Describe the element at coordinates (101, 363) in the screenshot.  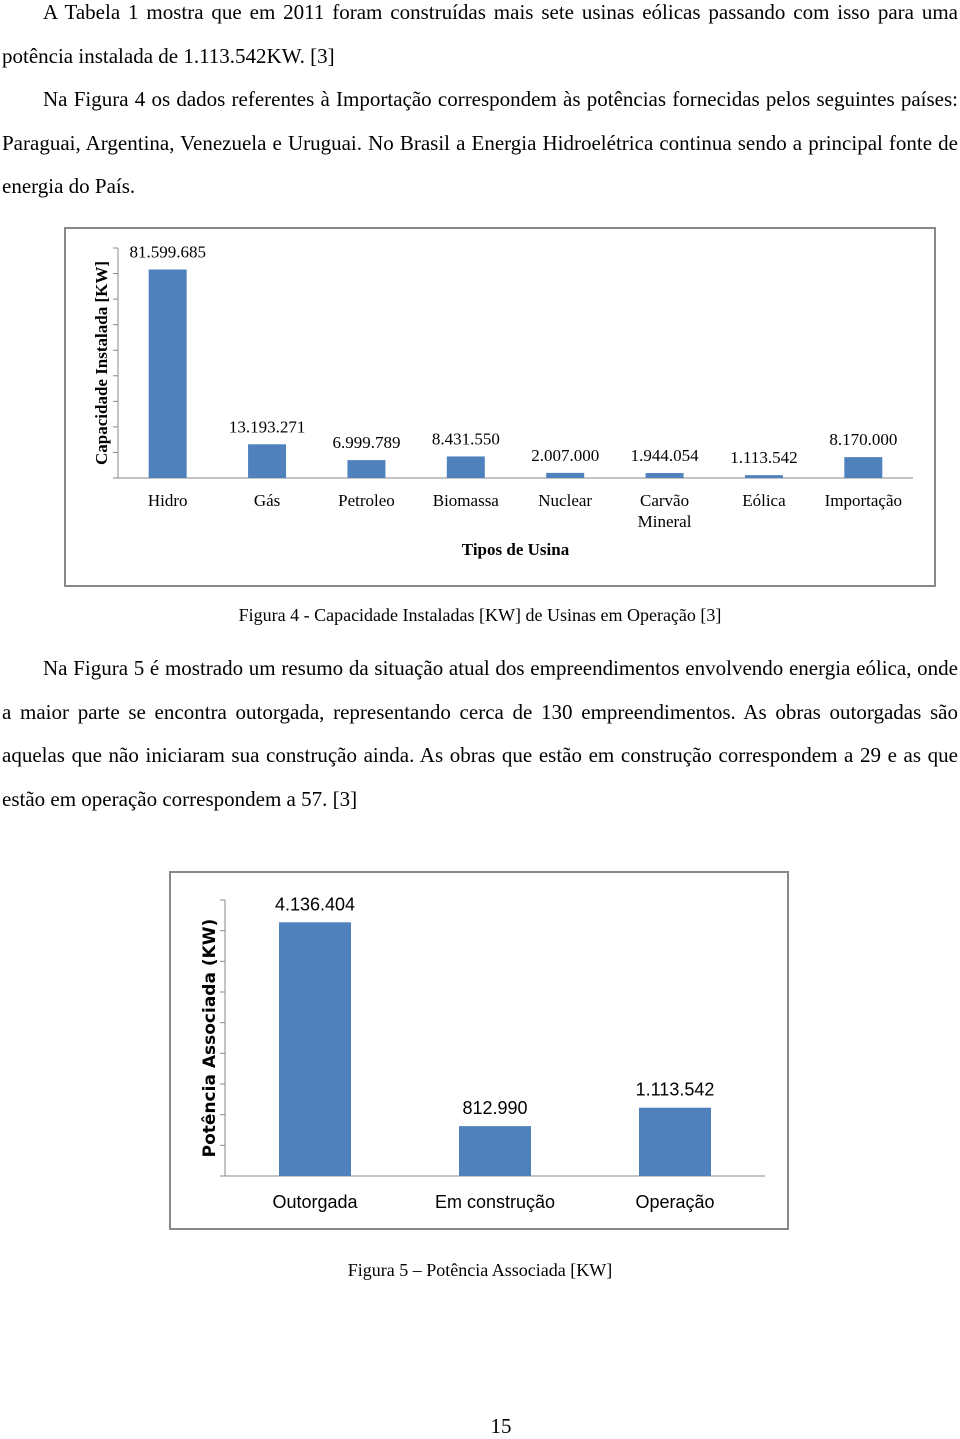
I see `y-axis-title: Capacidade Instalada [KW]` at that location.